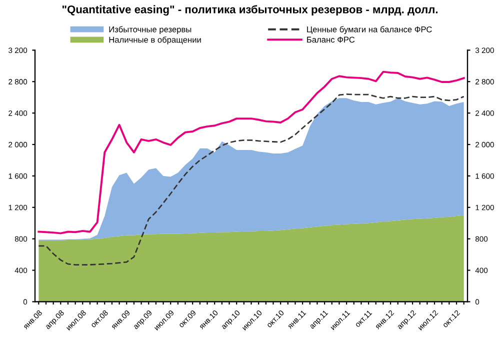 The height and width of the screenshot is (339, 500). What do you see at coordinates (331, 39) in the screenshot?
I see `legend-label: Баланс ФРС` at bounding box center [331, 39].